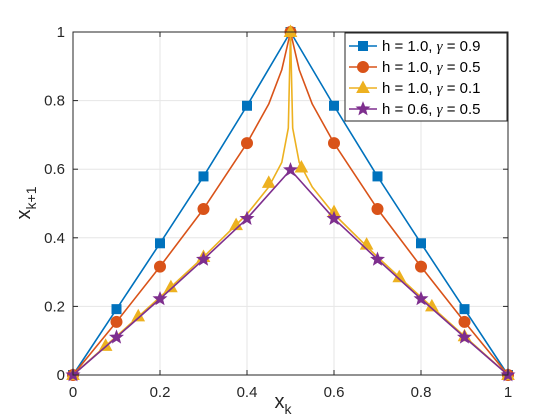  I want to click on y-tick-label: 0.6, so click(54, 169).